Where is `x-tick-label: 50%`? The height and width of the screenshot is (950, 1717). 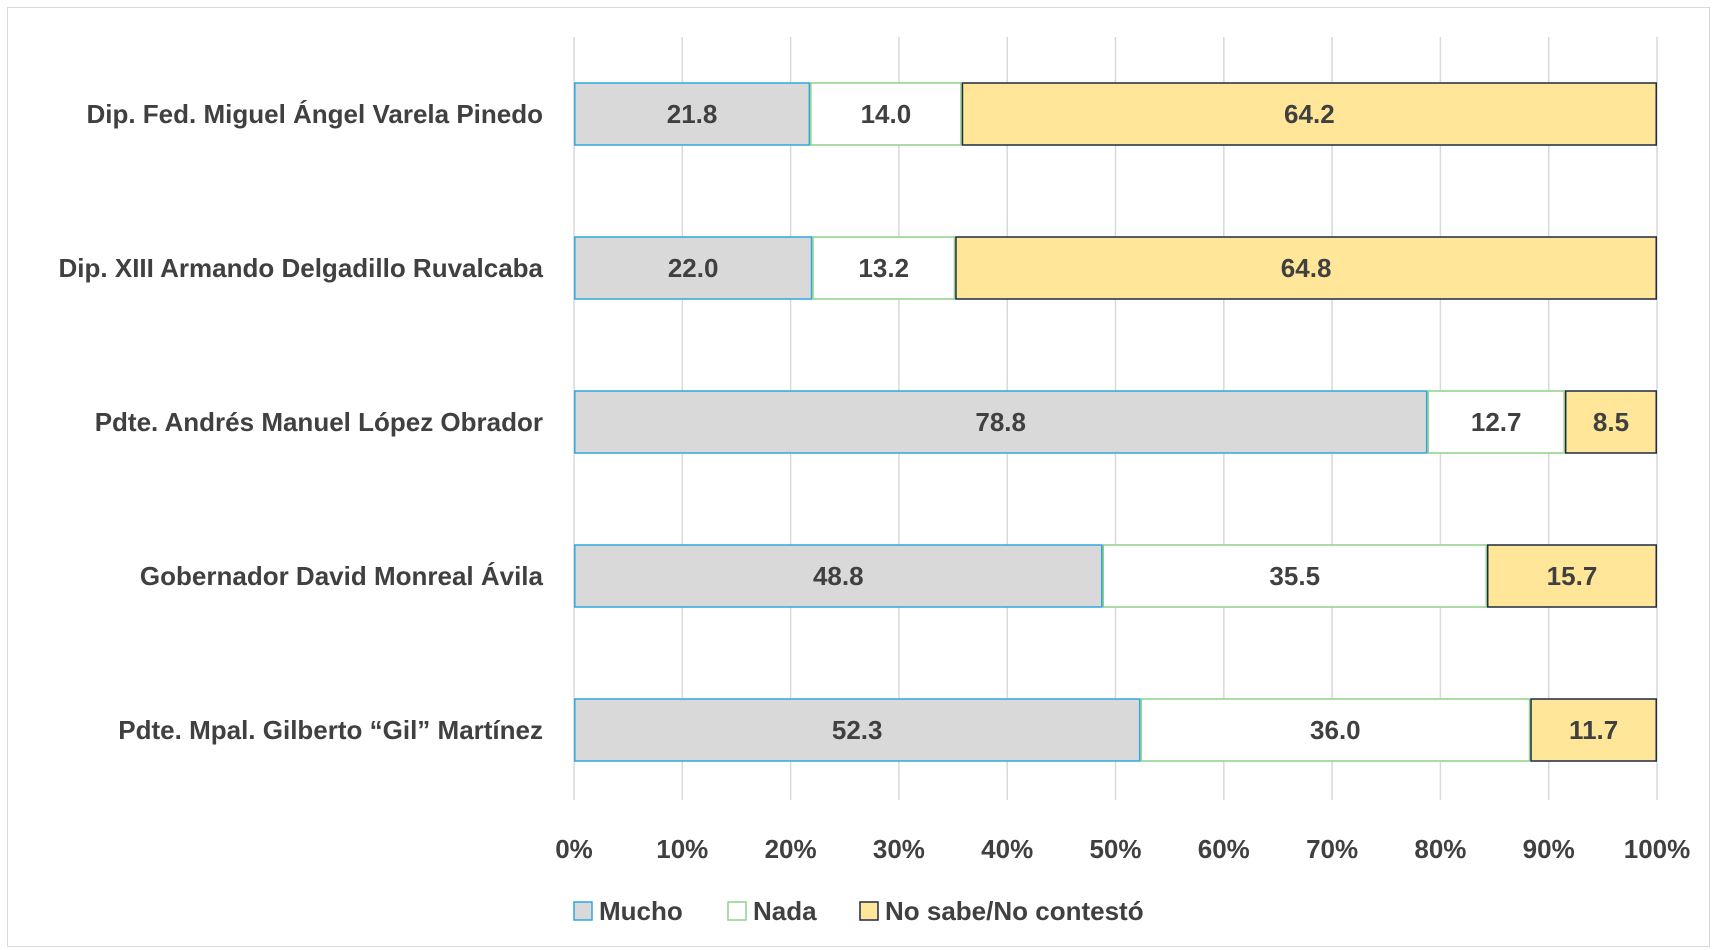
x-tick-label: 50% is located at coordinates (1115, 849).